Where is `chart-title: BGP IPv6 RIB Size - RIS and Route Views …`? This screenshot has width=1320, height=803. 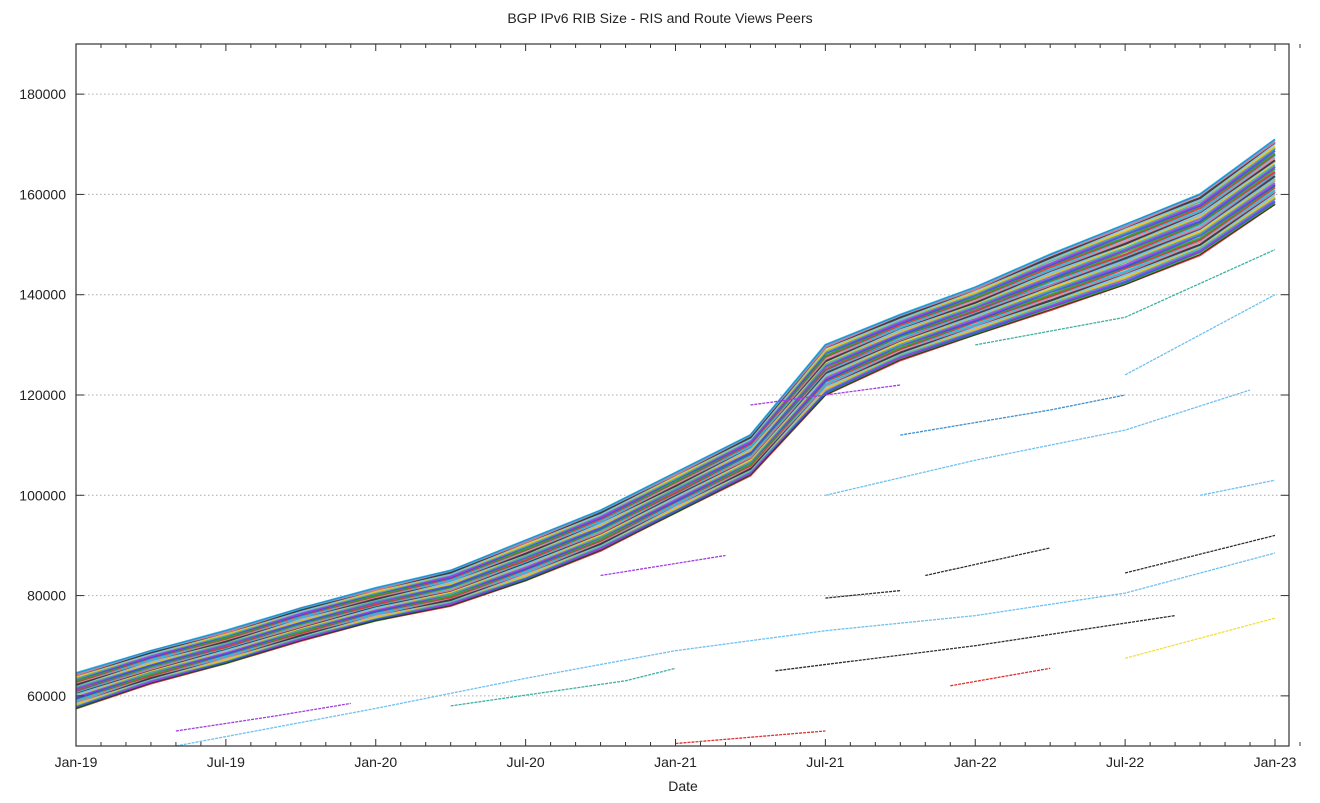 chart-title: BGP IPv6 RIB Size - RIS and Route Views … is located at coordinates (659, 18).